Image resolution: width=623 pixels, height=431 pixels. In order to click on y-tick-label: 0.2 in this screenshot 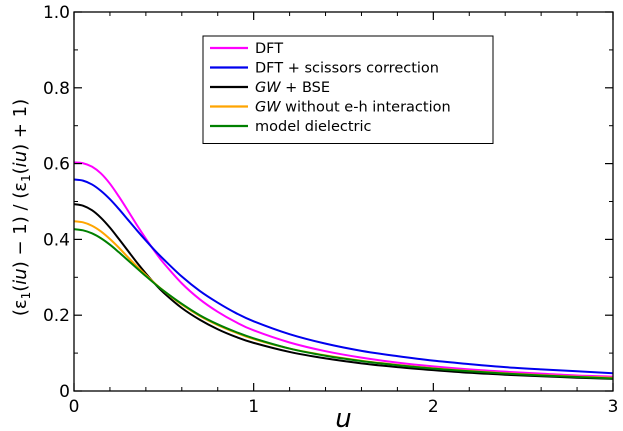, I will do `click(56, 316)`.